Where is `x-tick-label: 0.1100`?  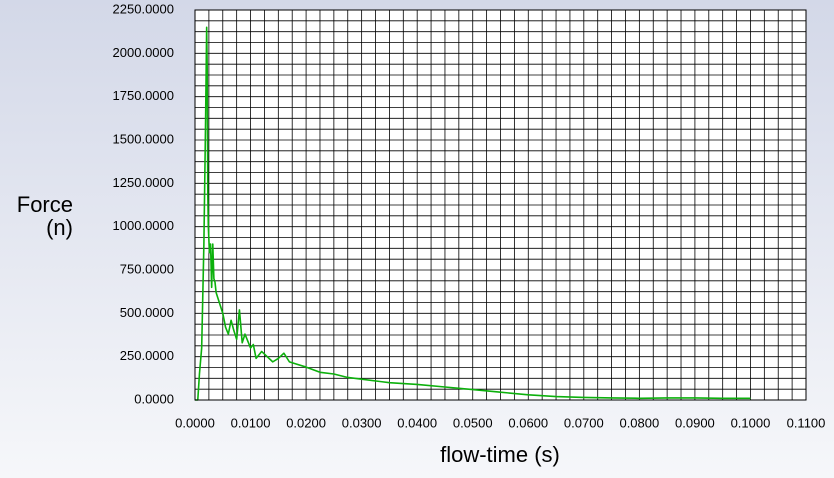
x-tick-label: 0.1100 is located at coordinates (806, 422).